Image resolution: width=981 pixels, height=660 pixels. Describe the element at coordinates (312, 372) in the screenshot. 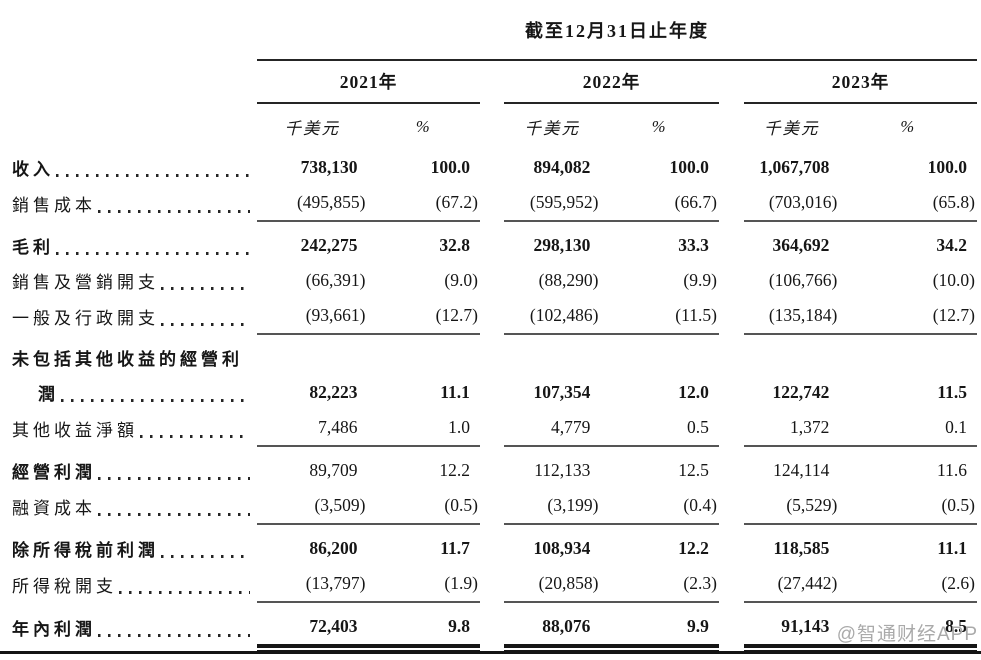

I see `amount-cell: 82,223` at that location.